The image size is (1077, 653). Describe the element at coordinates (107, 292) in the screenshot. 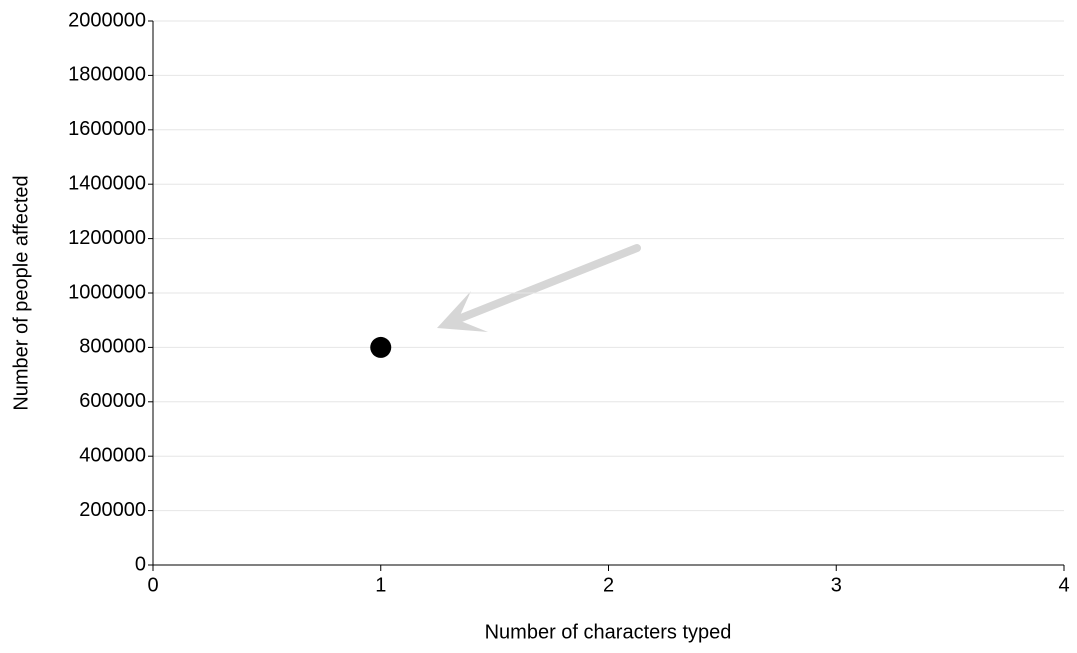

I see `y-tick-label: 1000000` at that location.